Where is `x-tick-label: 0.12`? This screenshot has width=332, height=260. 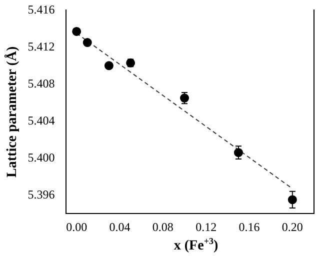 x-tick-label: 0.12 is located at coordinates (206, 227).